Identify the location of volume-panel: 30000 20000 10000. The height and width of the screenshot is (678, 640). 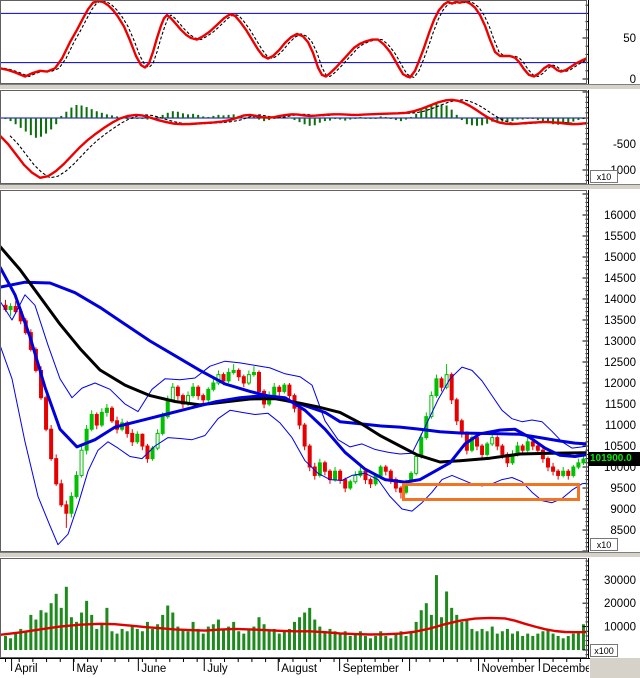
(320, 608).